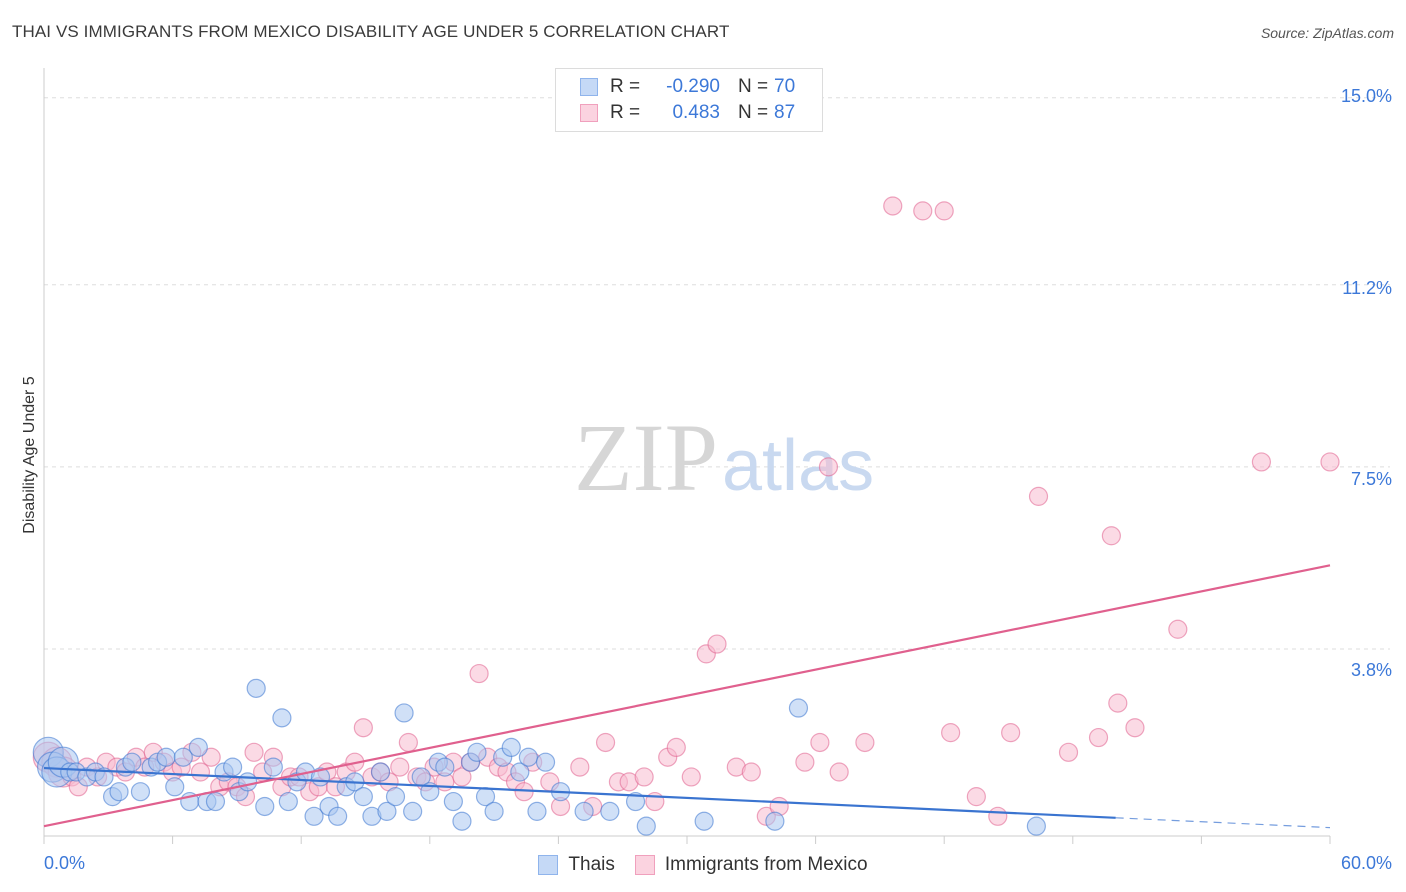 This screenshot has width=1406, height=892. Describe the element at coordinates (548, 865) in the screenshot. I see `bottom-swatch-thais` at that location.